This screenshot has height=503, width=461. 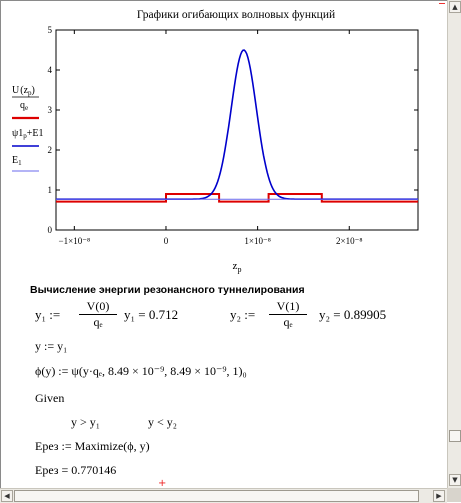 What do you see at coordinates (288, 306) in the screenshot?
I see `y2-numerator: V(1)` at bounding box center [288, 306].